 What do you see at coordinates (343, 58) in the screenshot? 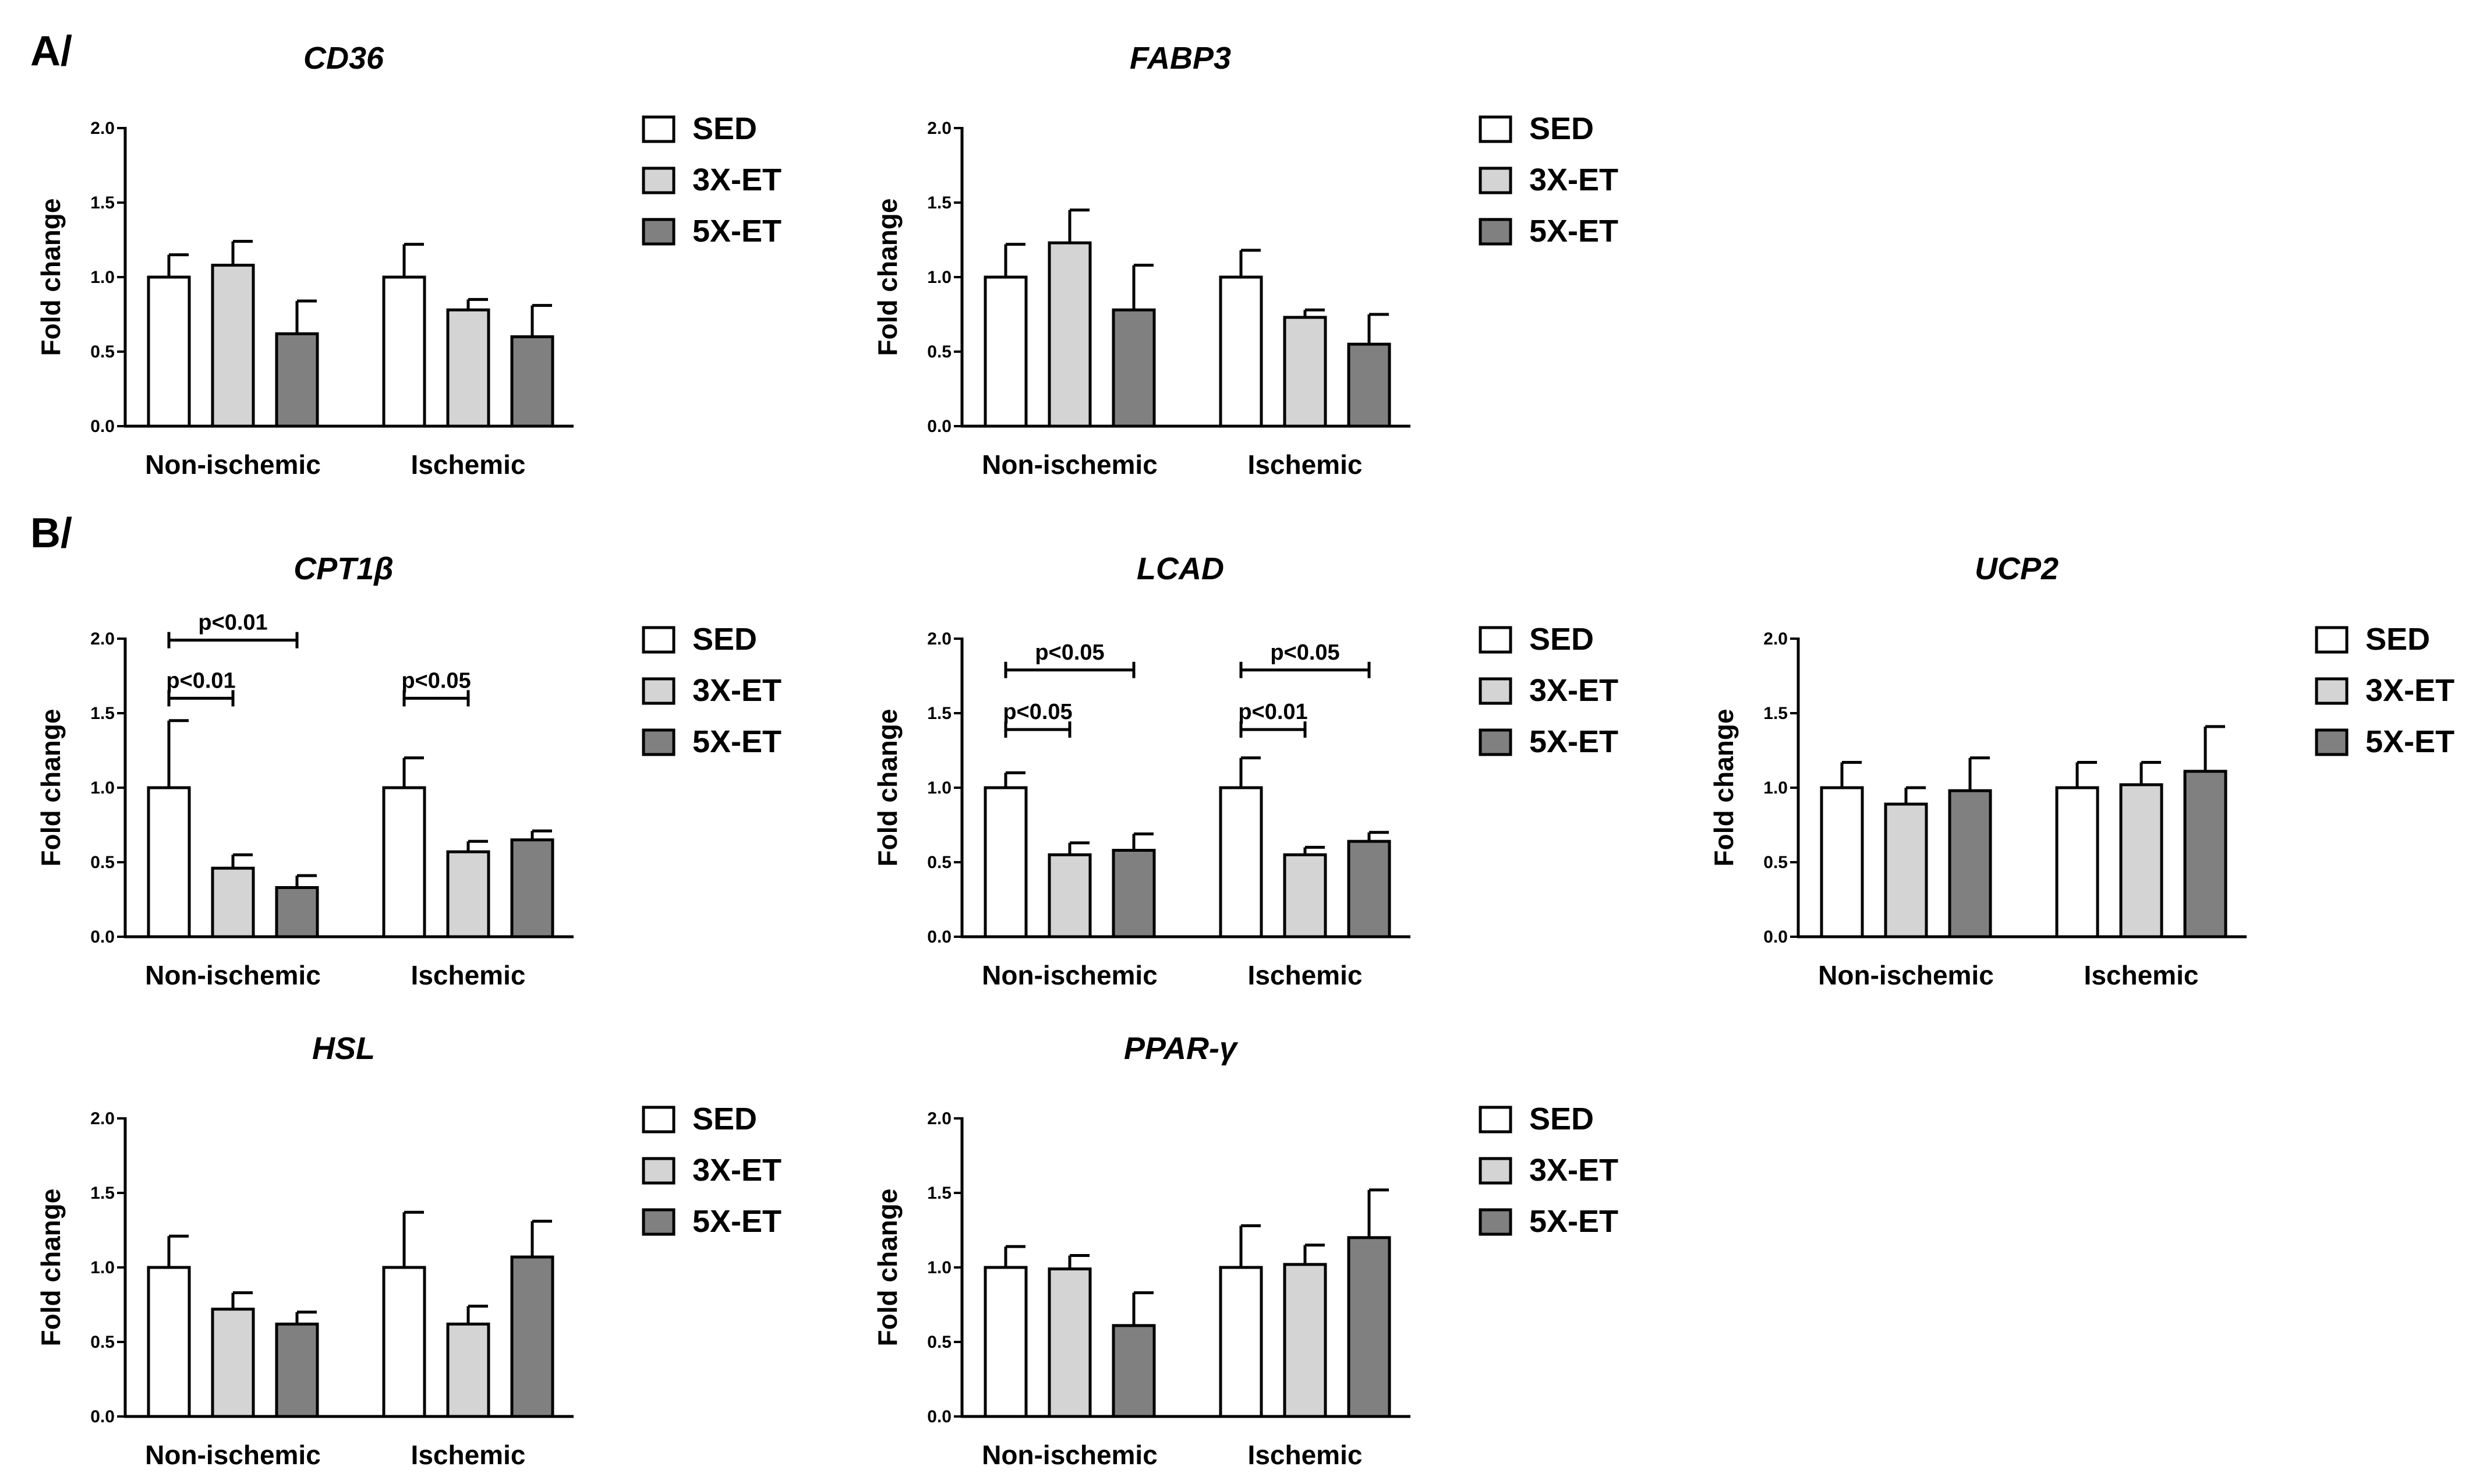
I see `chart-title: CD36` at bounding box center [343, 58].